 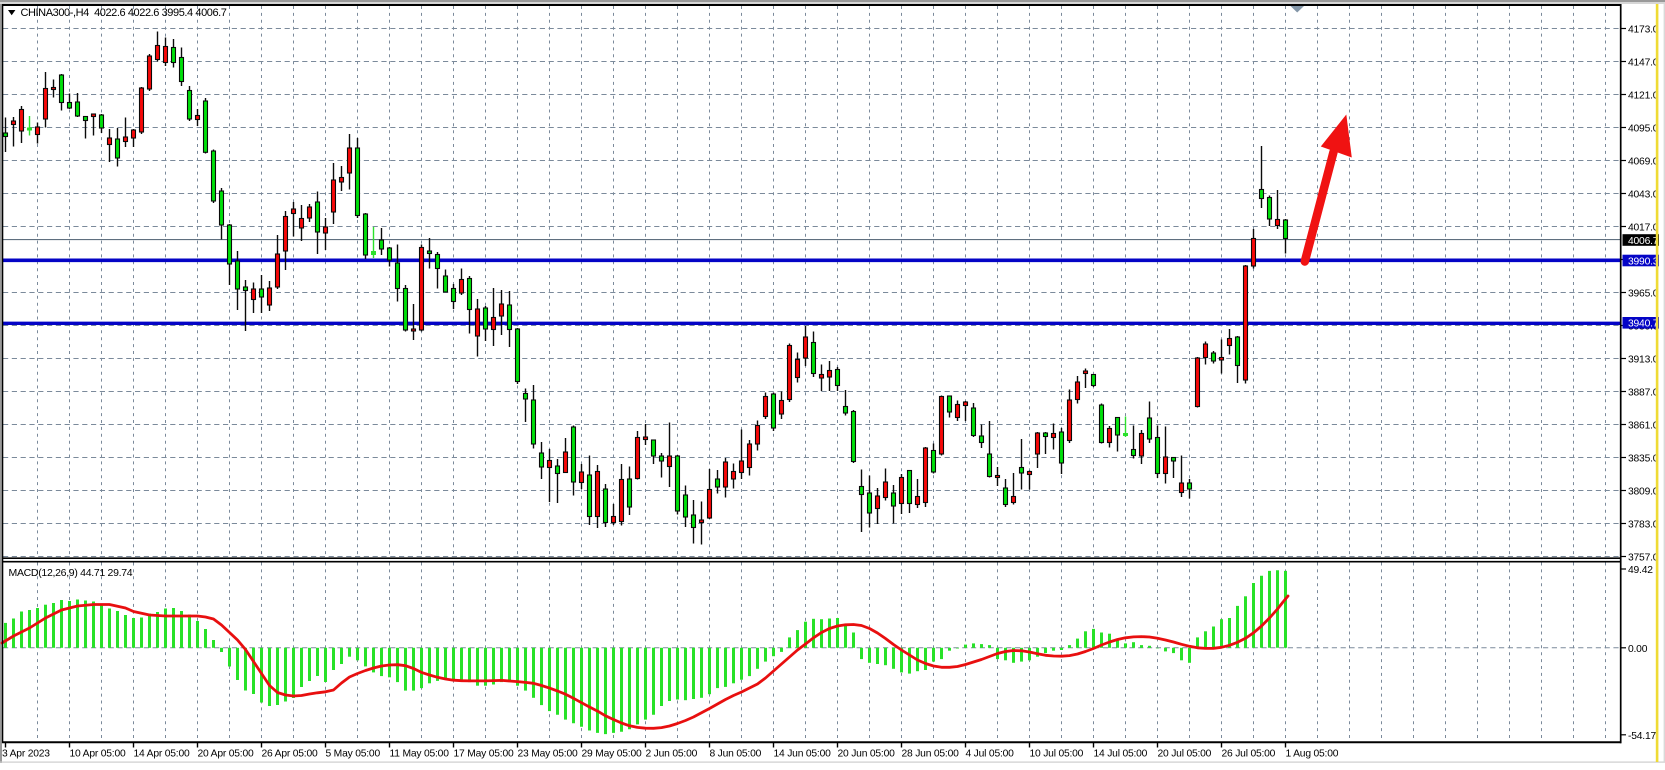 I want to click on svg-text: 2 Jun 05:00, so click(x=672, y=754).